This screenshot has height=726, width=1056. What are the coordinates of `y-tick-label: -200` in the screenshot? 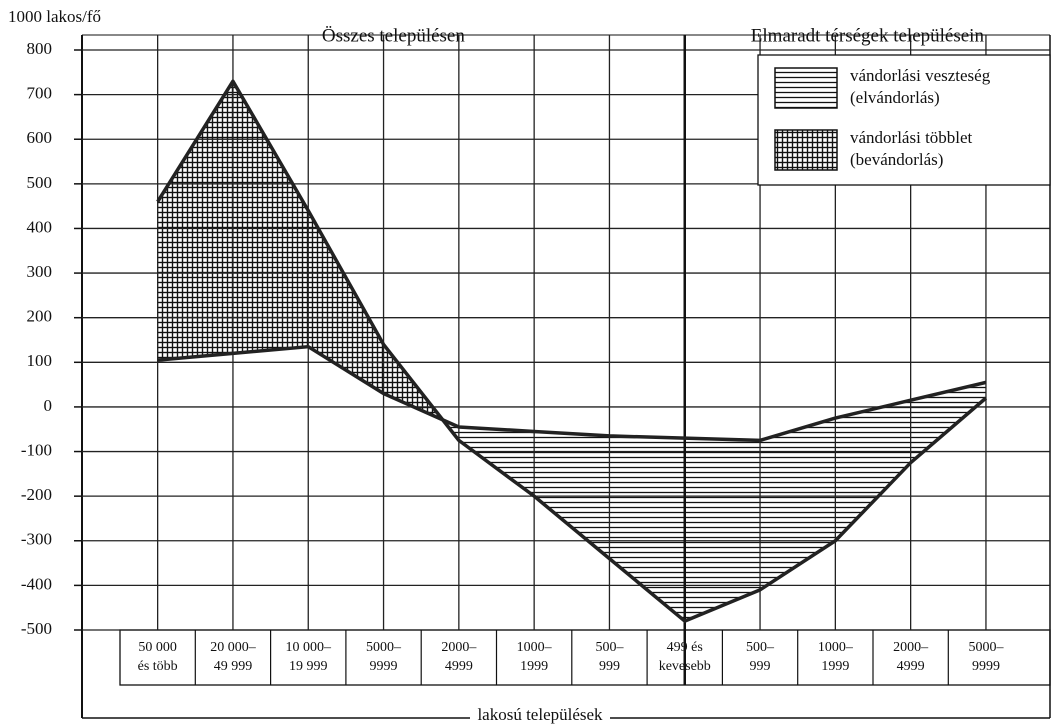 It's located at (36, 494).